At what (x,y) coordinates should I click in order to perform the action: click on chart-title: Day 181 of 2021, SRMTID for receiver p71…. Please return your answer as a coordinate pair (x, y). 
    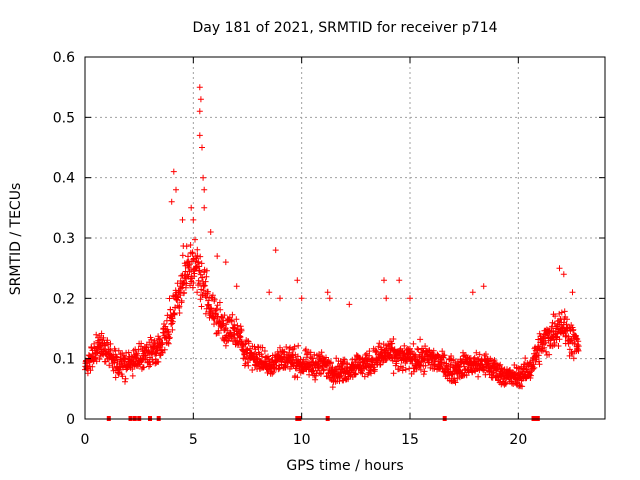
    Looking at the image, I should click on (344, 28).